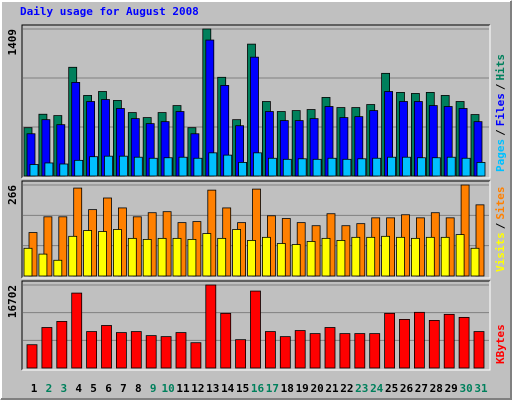 This screenshot has height=400, width=512. Describe the element at coordinates (500, 252) in the screenshot. I see `legend-entry: Visits` at that location.